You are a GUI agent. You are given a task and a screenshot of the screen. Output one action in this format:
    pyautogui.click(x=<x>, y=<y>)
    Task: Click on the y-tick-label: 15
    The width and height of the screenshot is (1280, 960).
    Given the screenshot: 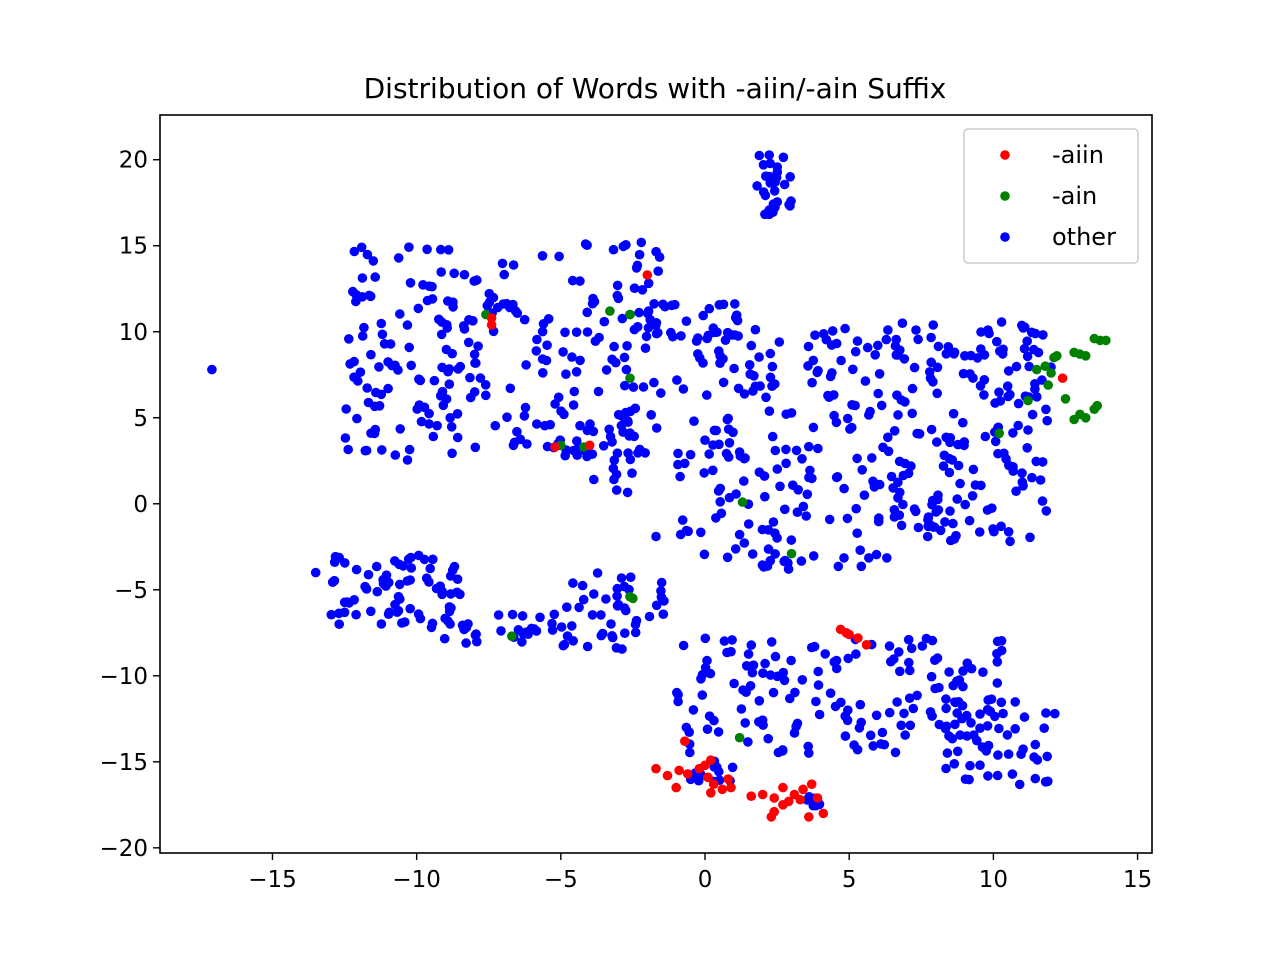 What is the action you would take?
    pyautogui.click(x=133, y=247)
    